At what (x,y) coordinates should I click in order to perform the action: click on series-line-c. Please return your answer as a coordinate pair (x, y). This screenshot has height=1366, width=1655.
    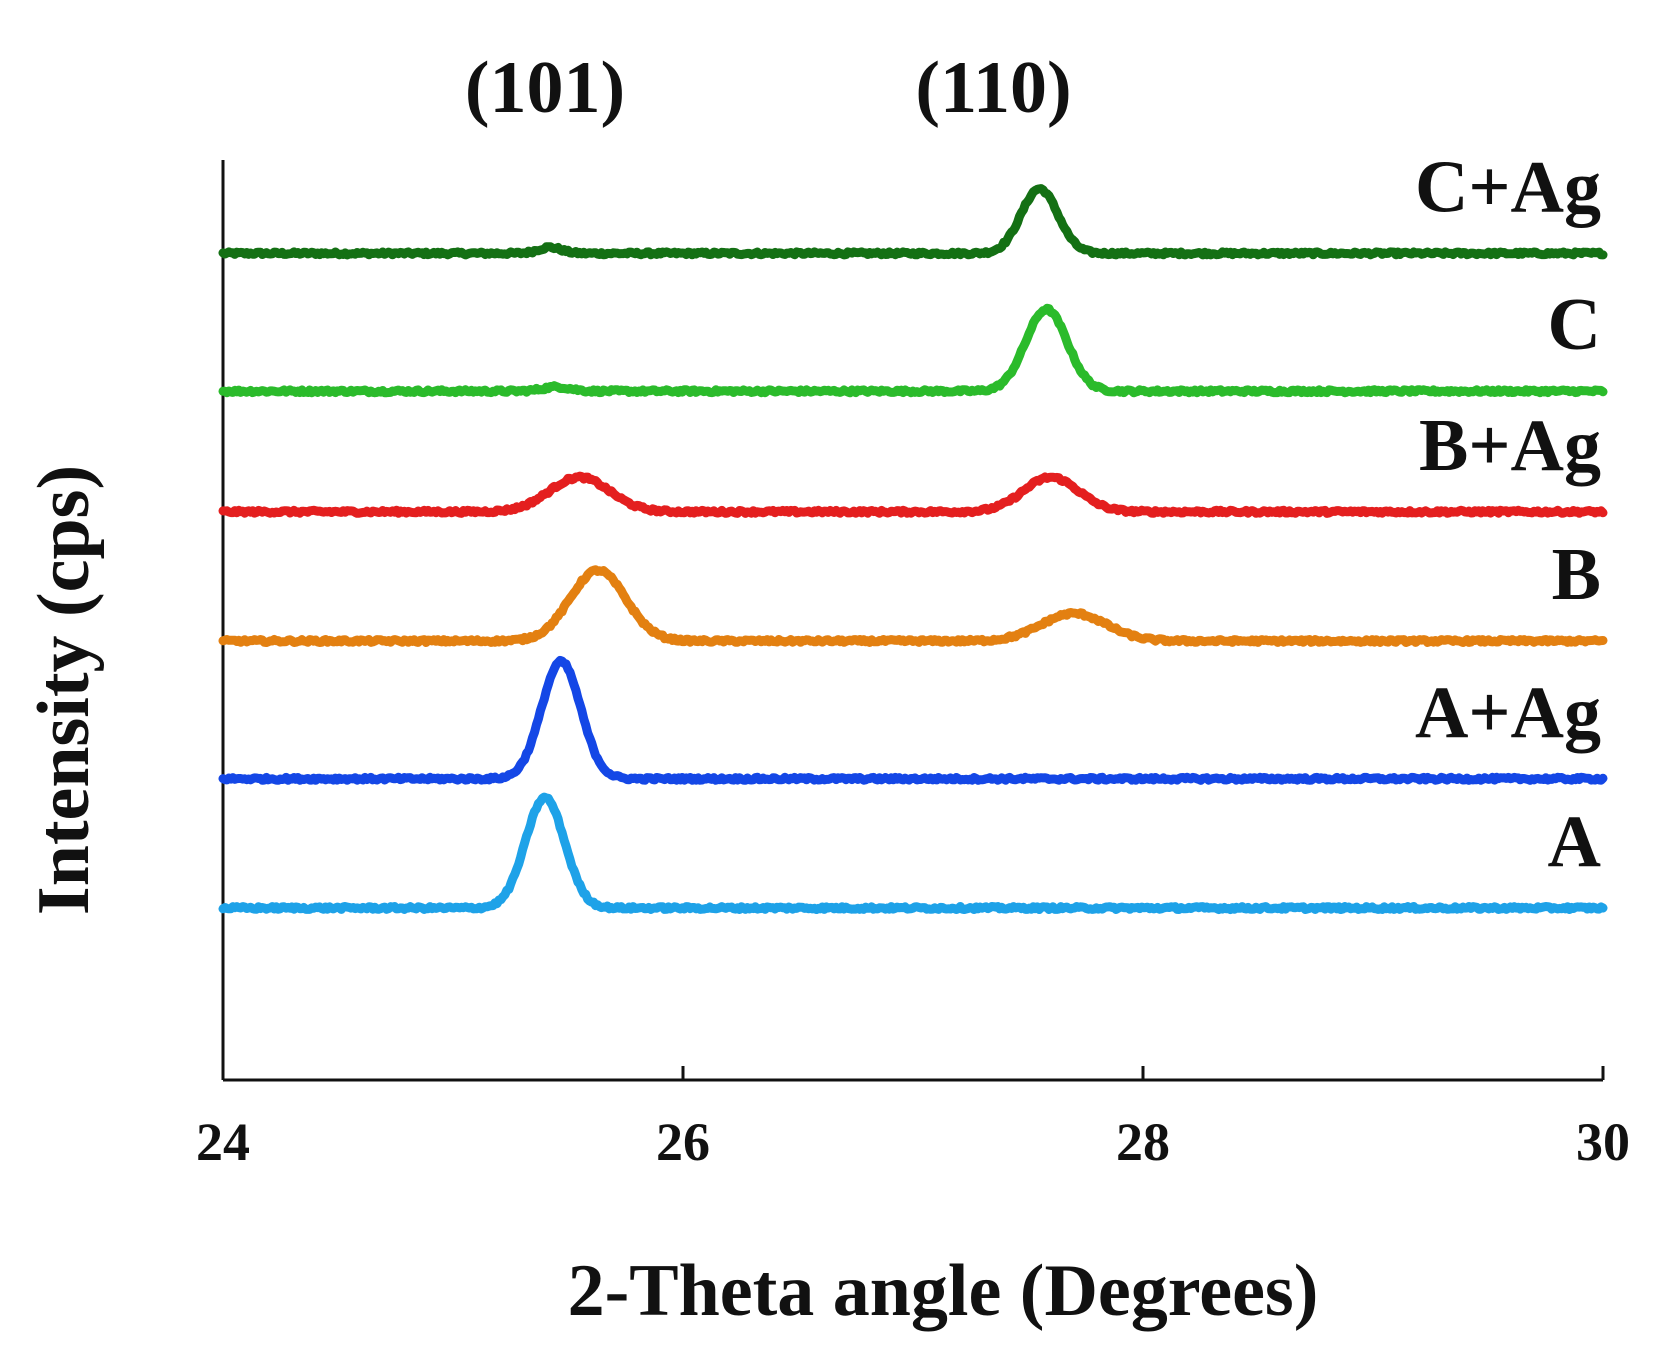
    Looking at the image, I should click on (913, 350).